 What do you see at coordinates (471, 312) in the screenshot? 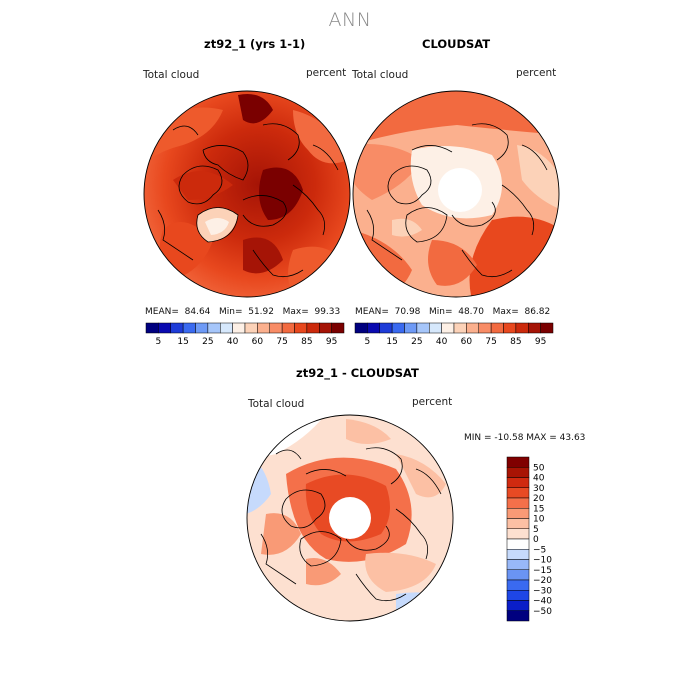
I see `panel2-min-value: 48.70` at bounding box center [471, 312].